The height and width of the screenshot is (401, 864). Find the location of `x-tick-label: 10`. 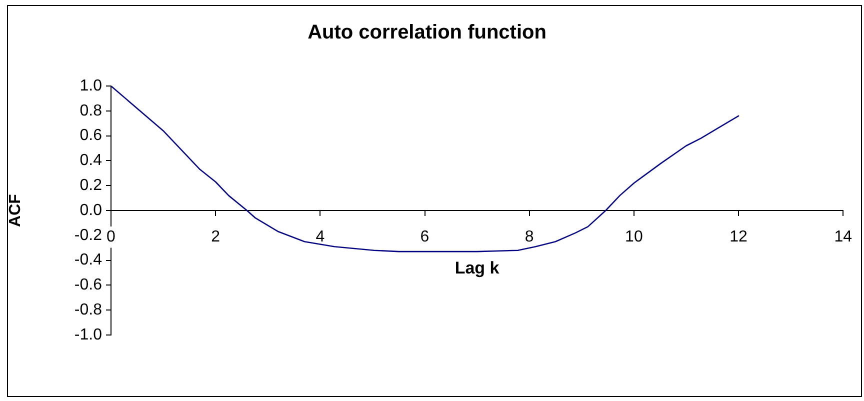

x-tick-label: 10 is located at coordinates (634, 237).